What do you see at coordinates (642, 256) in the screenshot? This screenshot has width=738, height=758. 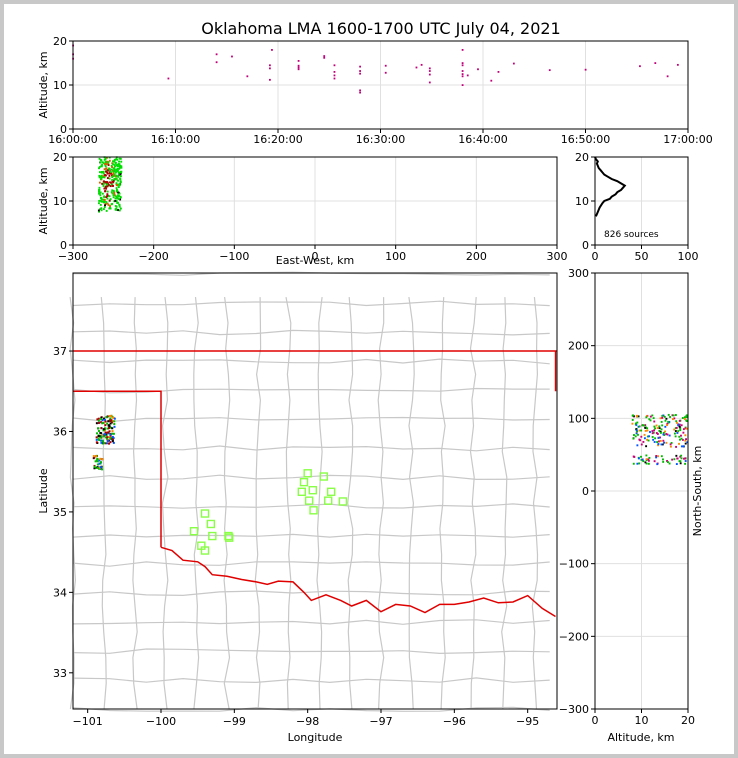 I see `hist-xtick-label: 50` at bounding box center [642, 256].